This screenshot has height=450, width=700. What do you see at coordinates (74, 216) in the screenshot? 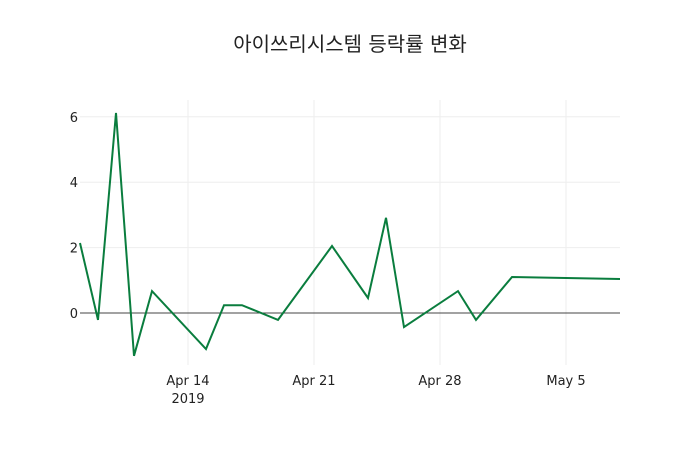
I see `y-axis-ticks: 0 2 4 6` at bounding box center [74, 216].